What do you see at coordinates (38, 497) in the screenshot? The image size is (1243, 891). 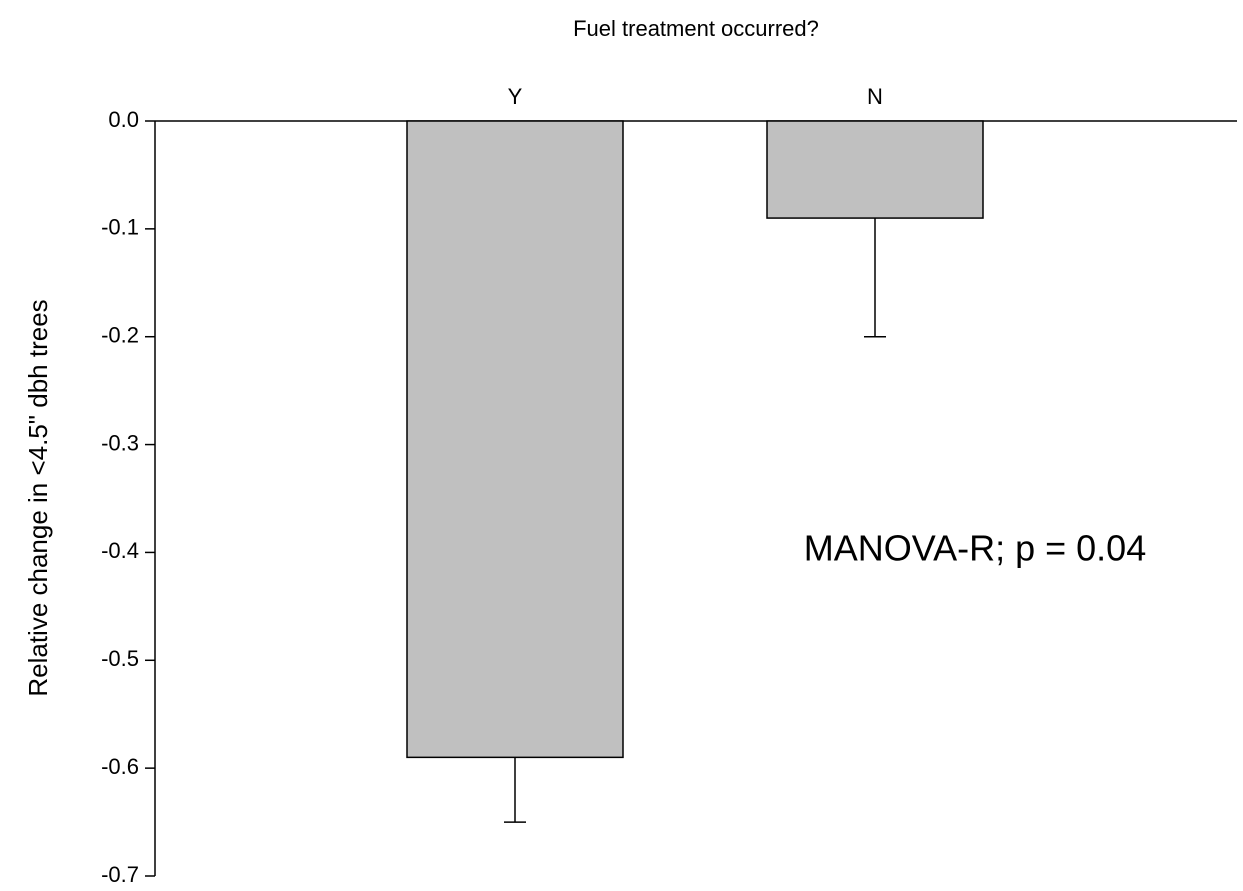 I see `y-axis-label: Relative change in <4.5" dbh trees` at bounding box center [38, 497].